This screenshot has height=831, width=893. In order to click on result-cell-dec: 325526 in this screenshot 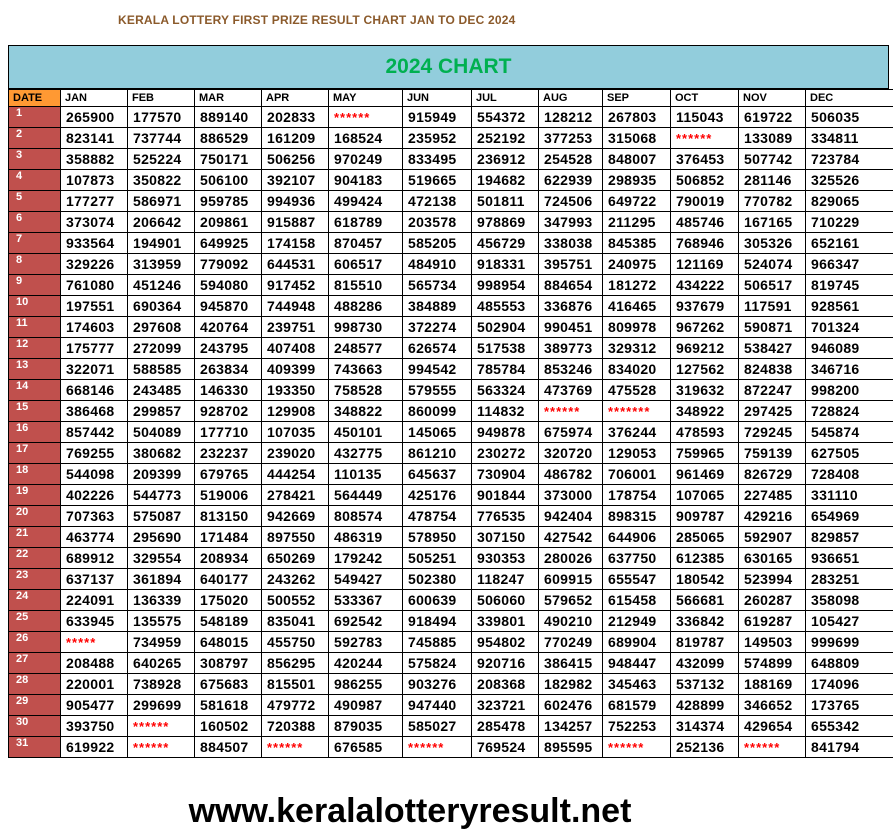, I will do `click(849, 180)`.